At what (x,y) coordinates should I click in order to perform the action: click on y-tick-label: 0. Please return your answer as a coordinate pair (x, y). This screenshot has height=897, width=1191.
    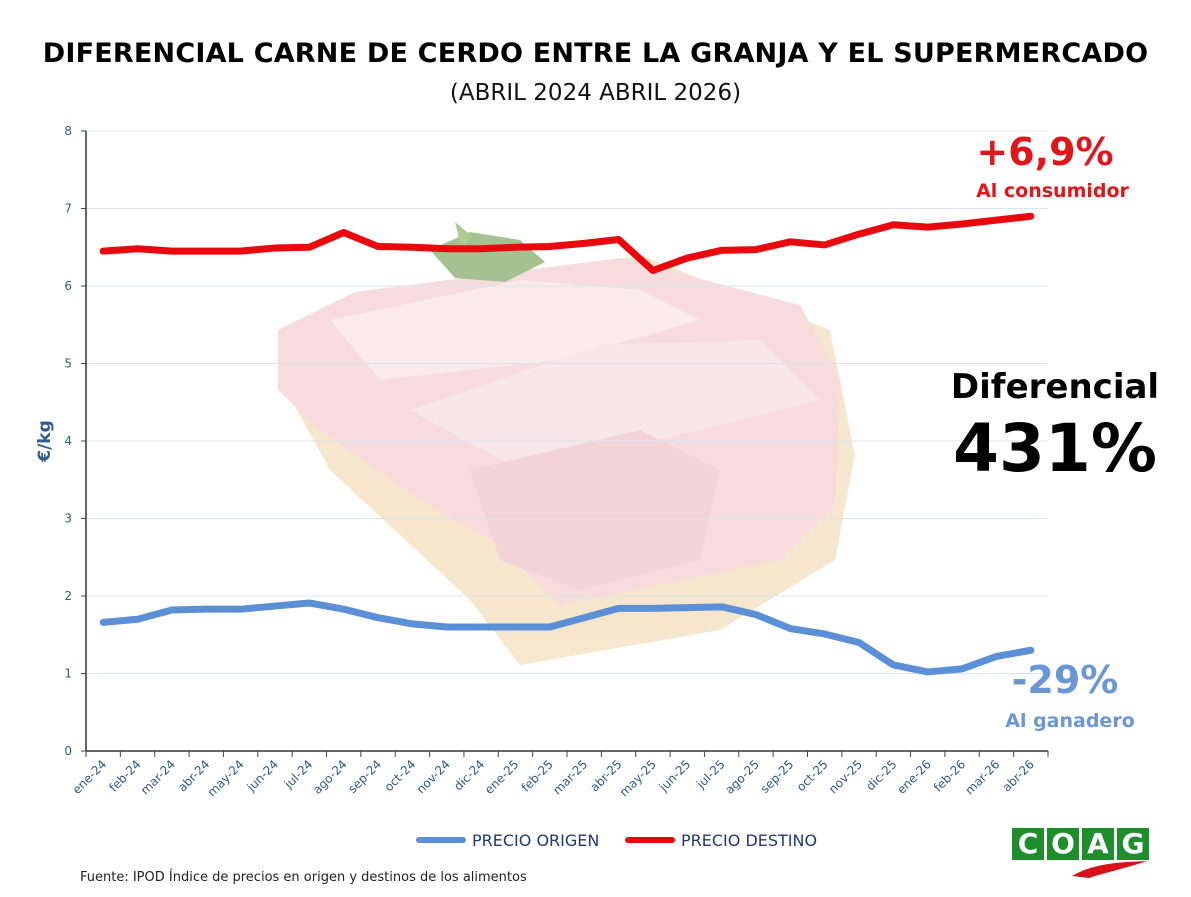
    Looking at the image, I should click on (68, 751).